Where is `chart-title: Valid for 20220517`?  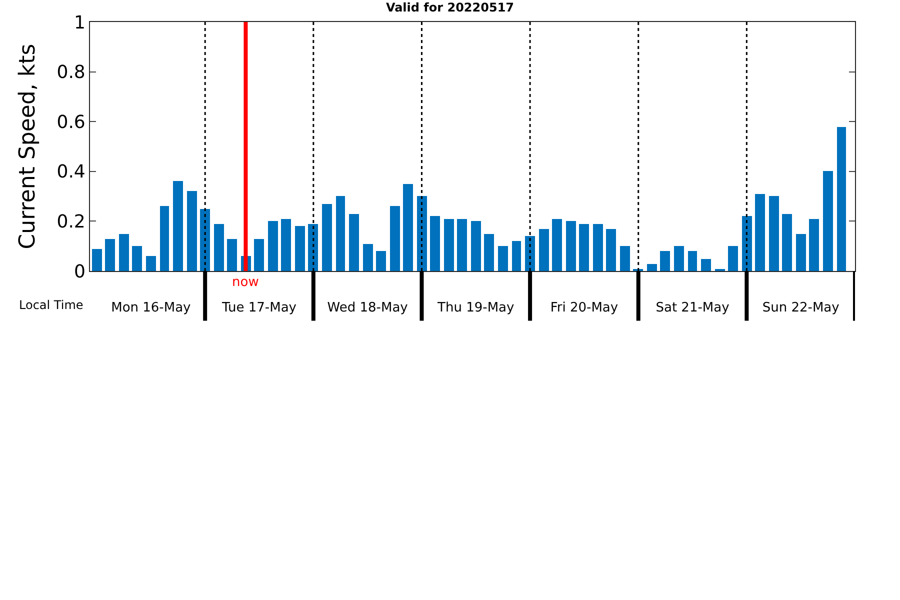 chart-title: Valid for 20220517 is located at coordinates (450, 7).